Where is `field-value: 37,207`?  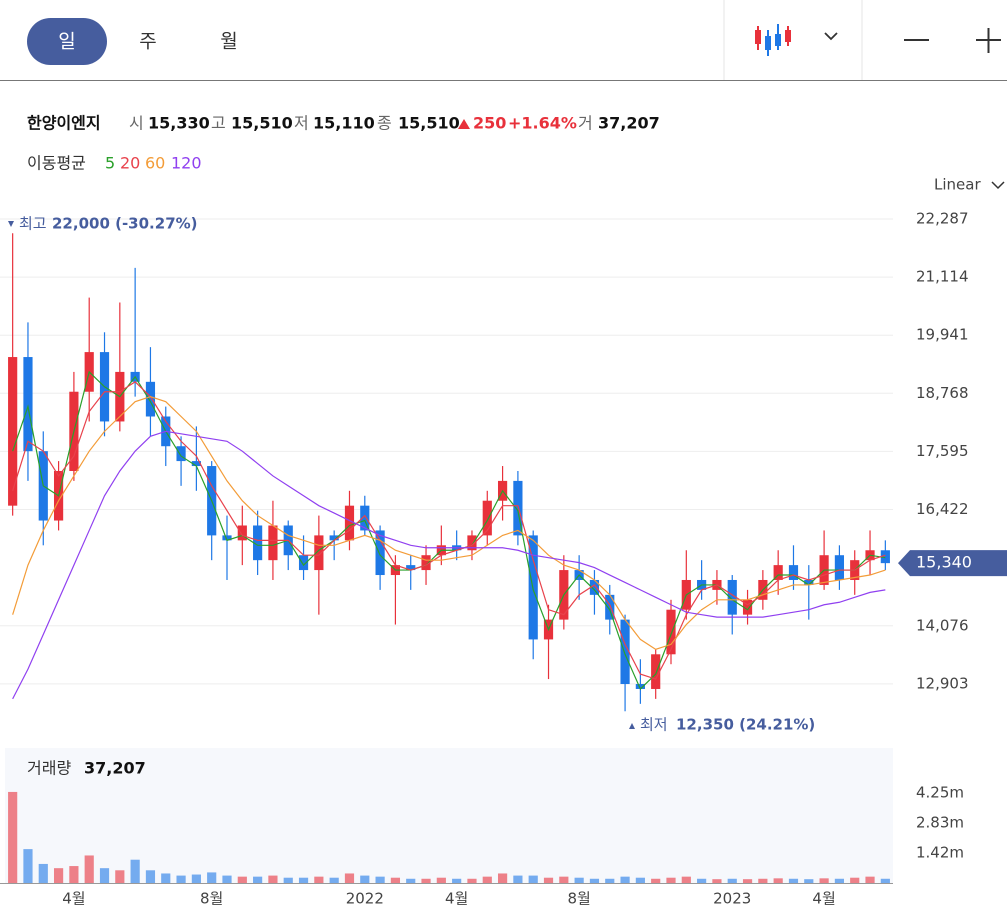
field-value: 37,207 is located at coordinates (629, 123).